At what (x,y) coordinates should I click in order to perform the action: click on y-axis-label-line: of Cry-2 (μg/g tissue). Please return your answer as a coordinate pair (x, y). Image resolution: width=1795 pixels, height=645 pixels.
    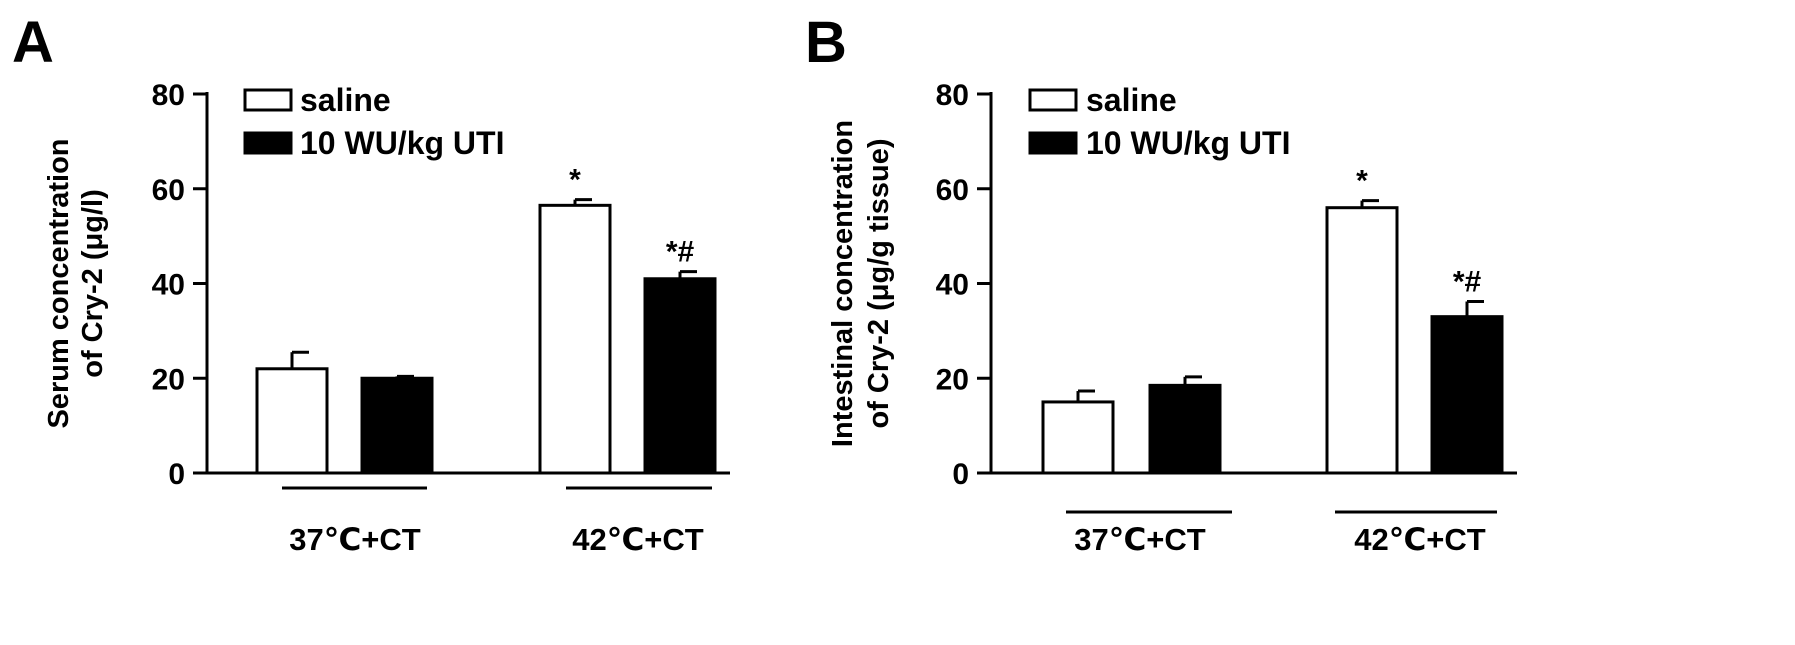
    Looking at the image, I should click on (879, 283).